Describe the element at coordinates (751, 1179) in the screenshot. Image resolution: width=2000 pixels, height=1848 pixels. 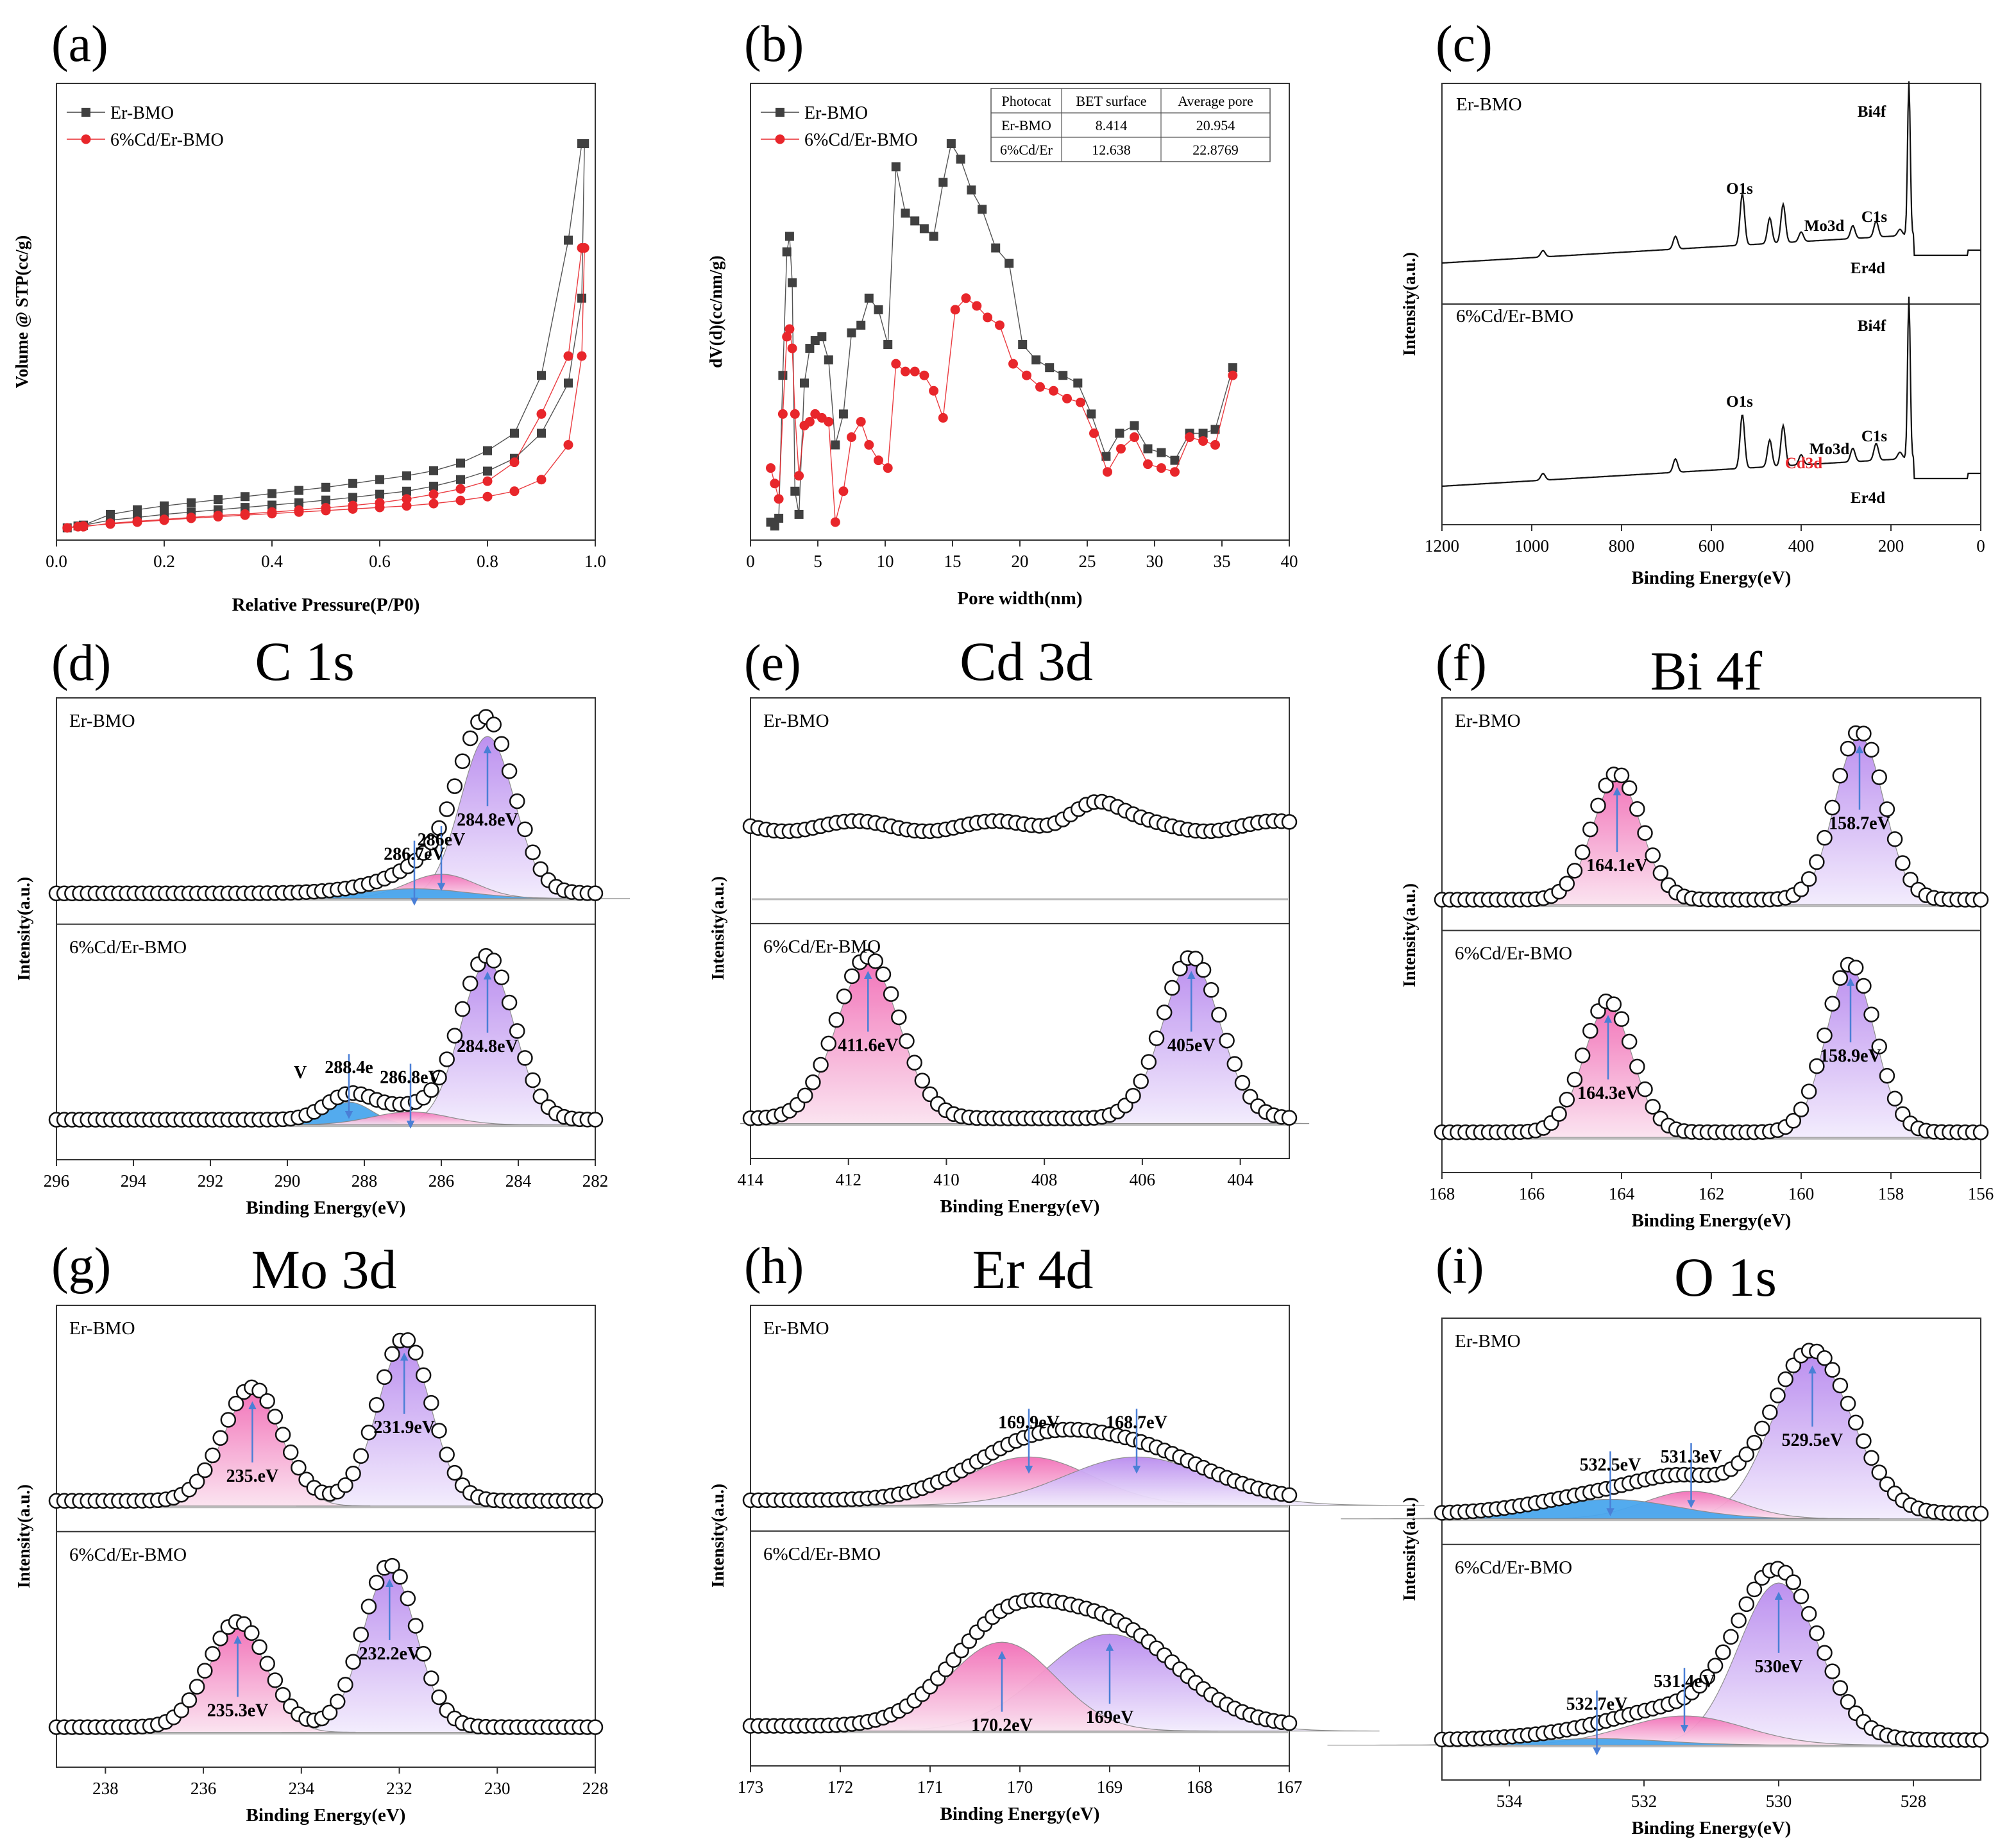
I see `panel-e-xtick-label: 414` at that location.